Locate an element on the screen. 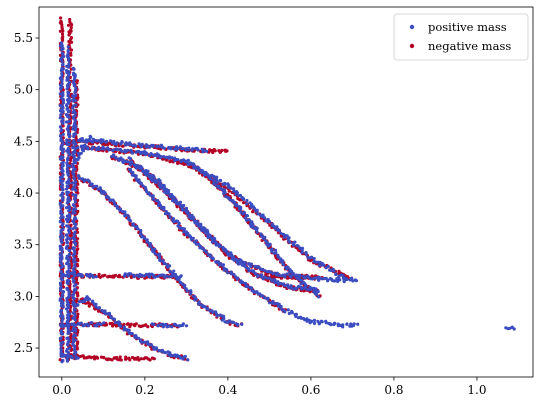  x-tick-label: 1.0 is located at coordinates (476, 390).